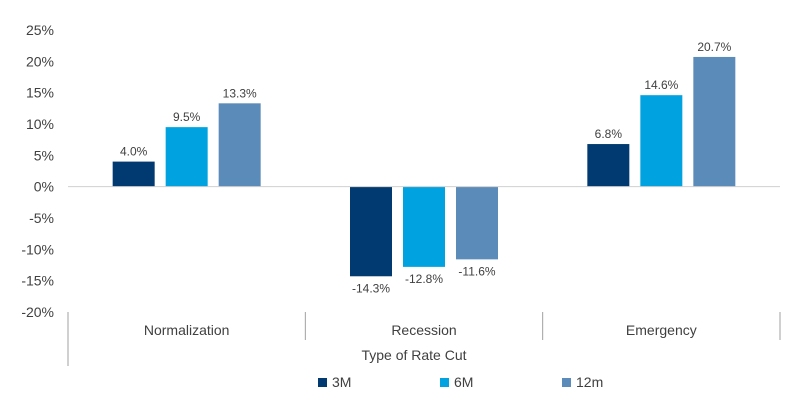  I want to click on y-tick-label: 20%, so click(40, 61).